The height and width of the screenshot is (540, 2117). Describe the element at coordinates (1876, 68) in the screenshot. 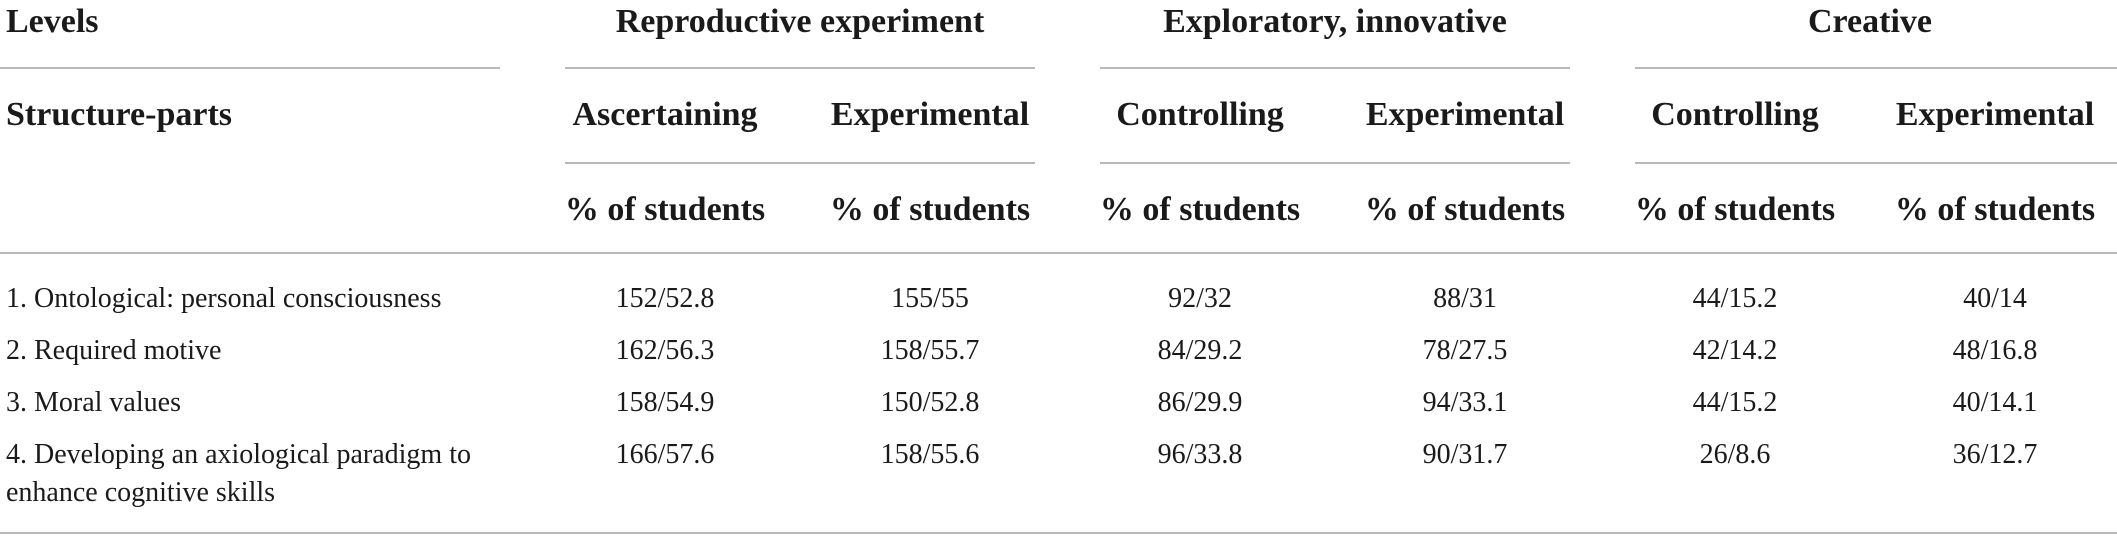

I see `rule-group-creative` at that location.